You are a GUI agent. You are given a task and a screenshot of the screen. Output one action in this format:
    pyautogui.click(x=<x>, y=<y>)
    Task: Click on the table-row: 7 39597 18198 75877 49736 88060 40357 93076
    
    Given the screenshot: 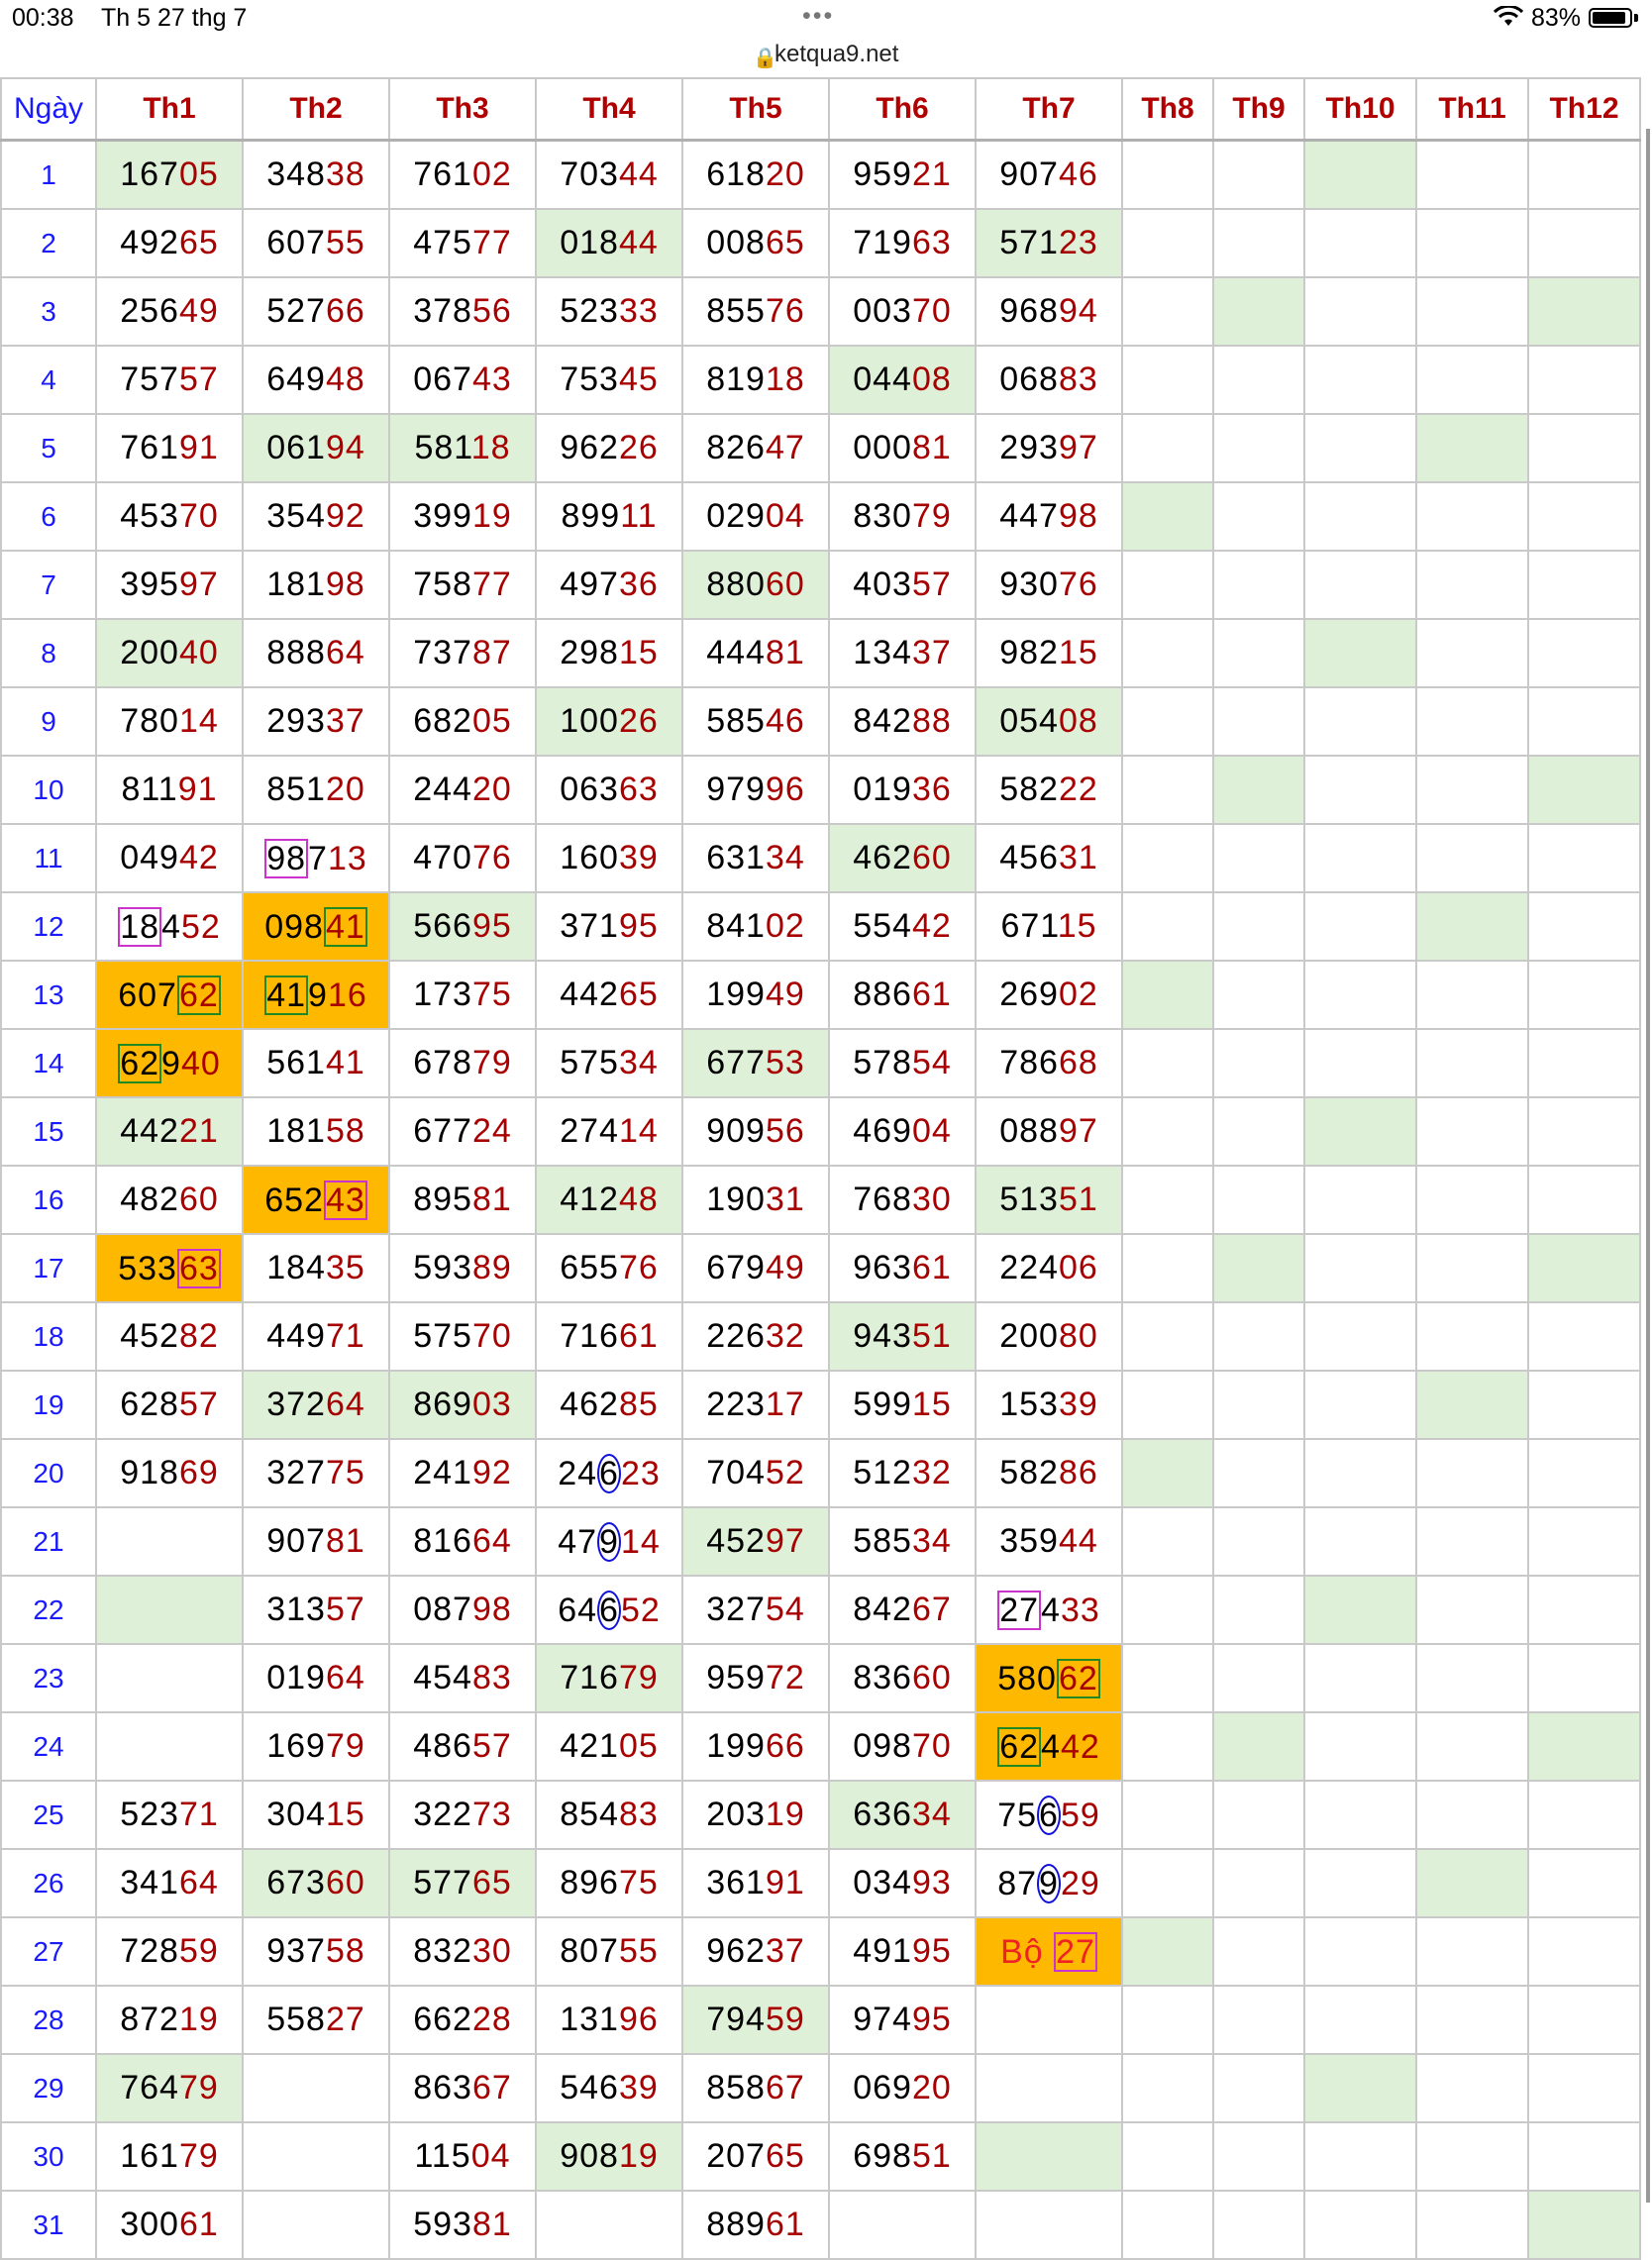 What is the action you would take?
    pyautogui.click(x=820, y=585)
    